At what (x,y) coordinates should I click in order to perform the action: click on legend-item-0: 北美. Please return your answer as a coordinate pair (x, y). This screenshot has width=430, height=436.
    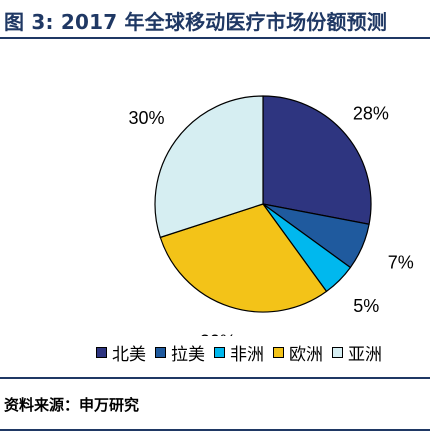
    Looking at the image, I should click on (121, 352).